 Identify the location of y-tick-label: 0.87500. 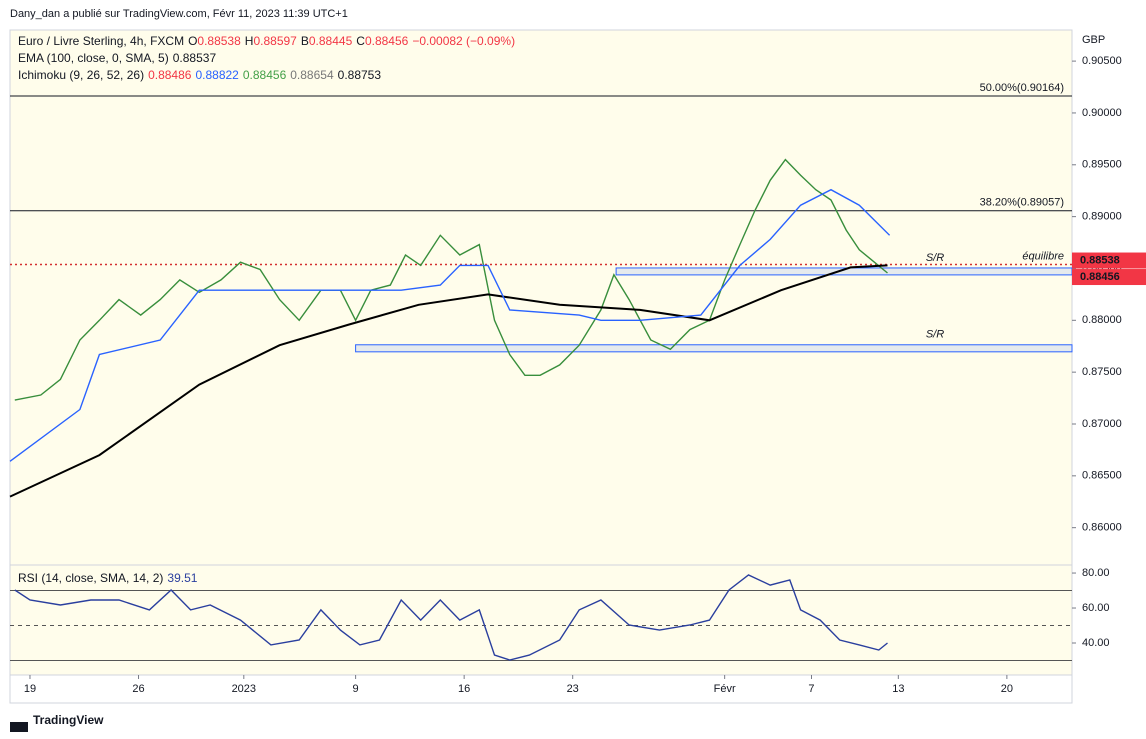
(1102, 372).